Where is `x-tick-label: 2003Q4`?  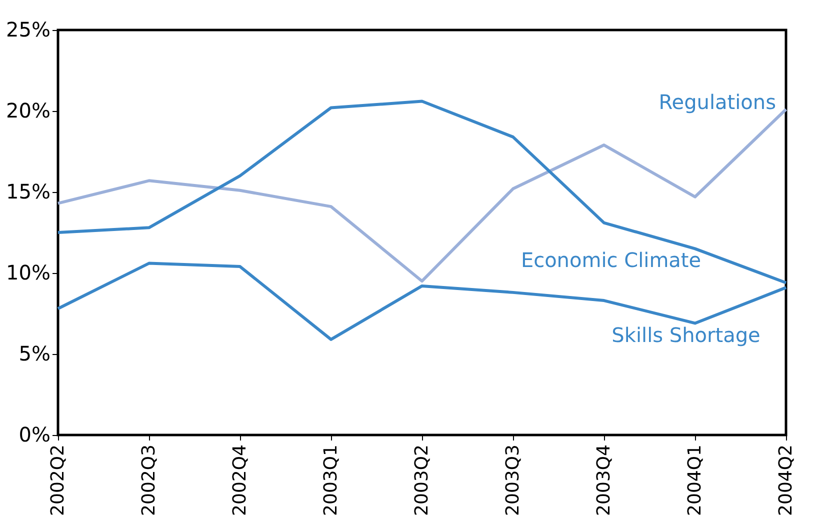
x-tick-label: 2003Q4 is located at coordinates (604, 480).